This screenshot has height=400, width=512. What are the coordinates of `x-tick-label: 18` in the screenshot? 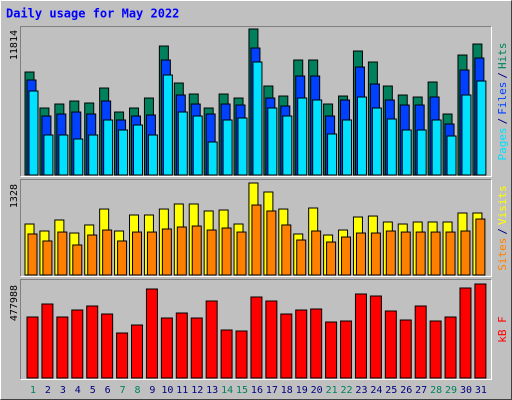 It's located at (287, 390).